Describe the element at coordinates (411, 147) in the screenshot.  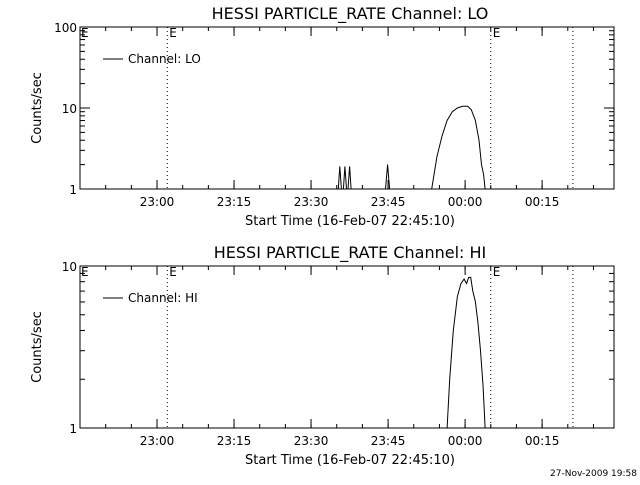
I see `lo-series-line` at that location.